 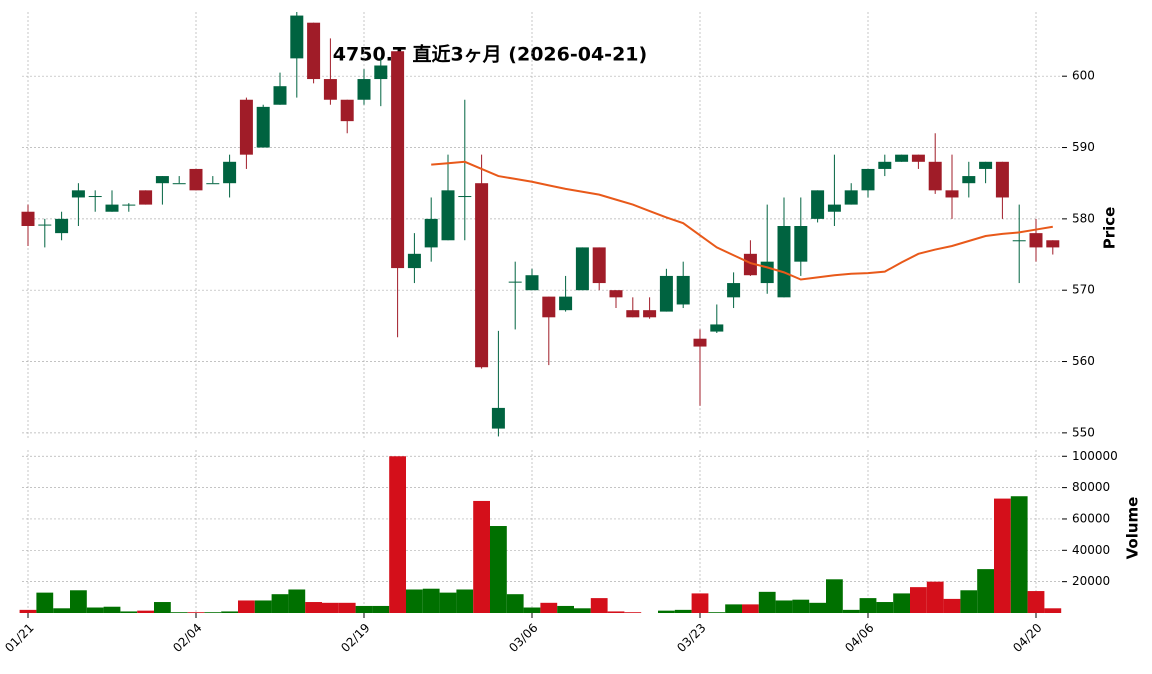 What do you see at coordinates (1133, 528) in the screenshot?
I see `y-axis-label: Volume` at bounding box center [1133, 528].